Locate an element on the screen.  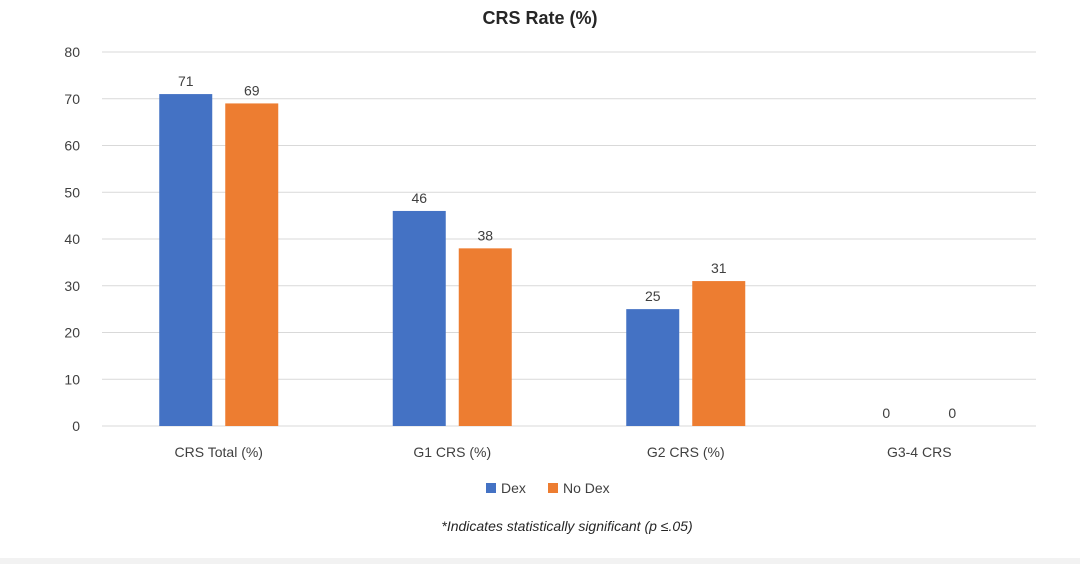
data-label: 46 is located at coordinates (419, 198).